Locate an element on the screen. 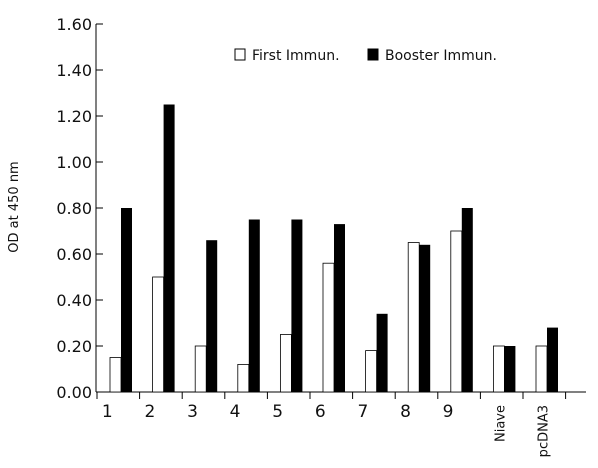 This screenshot has height=468, width=598. x-tick-label: 2 is located at coordinates (149, 412).